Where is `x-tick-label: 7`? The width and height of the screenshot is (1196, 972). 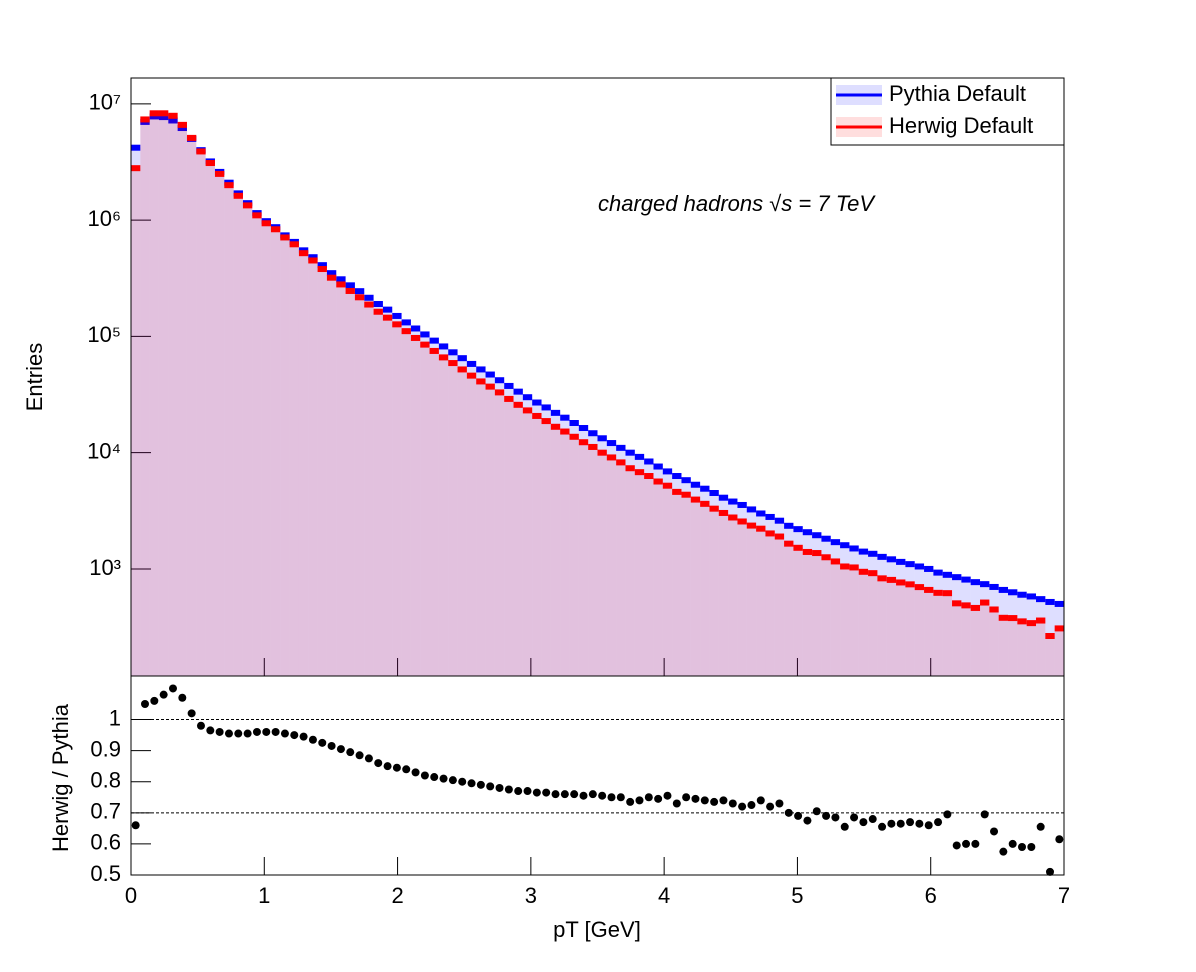 x-tick-label: 7 is located at coordinates (1064, 895).